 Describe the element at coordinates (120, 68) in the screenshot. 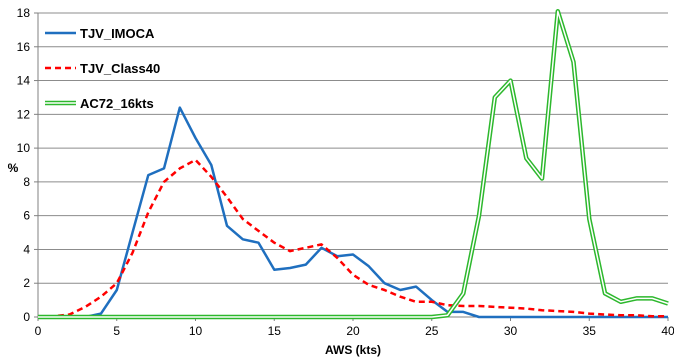

I see `legend-label: TJV_Class40` at that location.